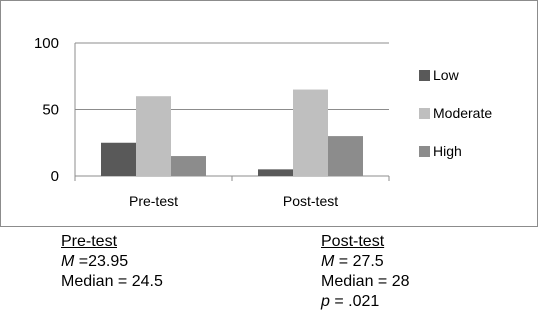 The width and height of the screenshot is (540, 329). I want to click on post-test-p-value: p = .021, so click(365, 302).